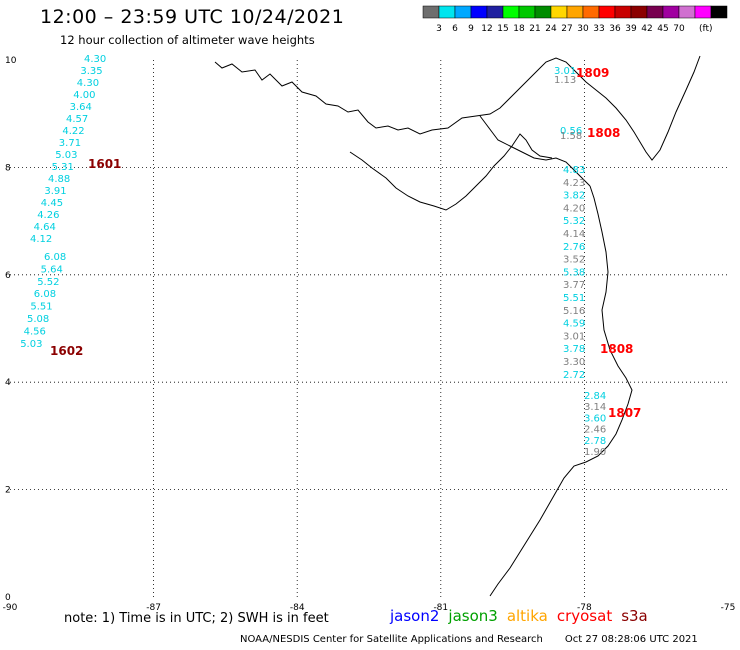 Image resolution: width=740 pixels, height=650 pixels. I want to click on wave-height-value: 3.14, so click(595, 407).